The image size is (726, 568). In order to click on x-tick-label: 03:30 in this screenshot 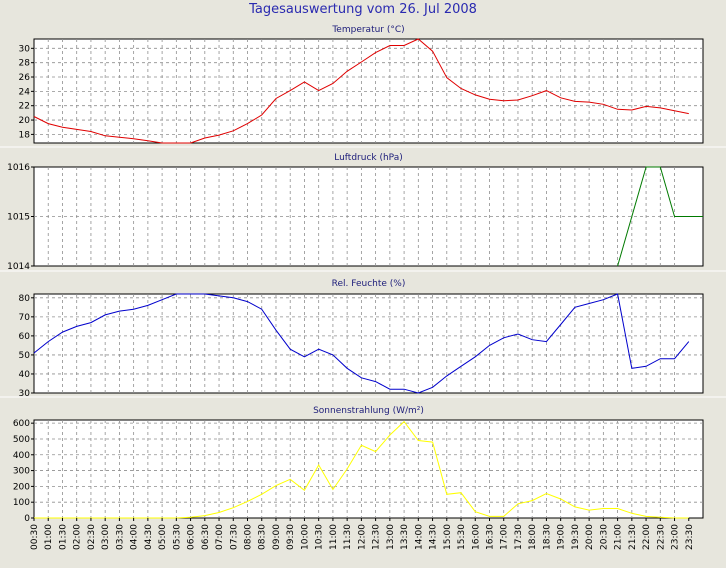, I will do `click(120, 537)`.